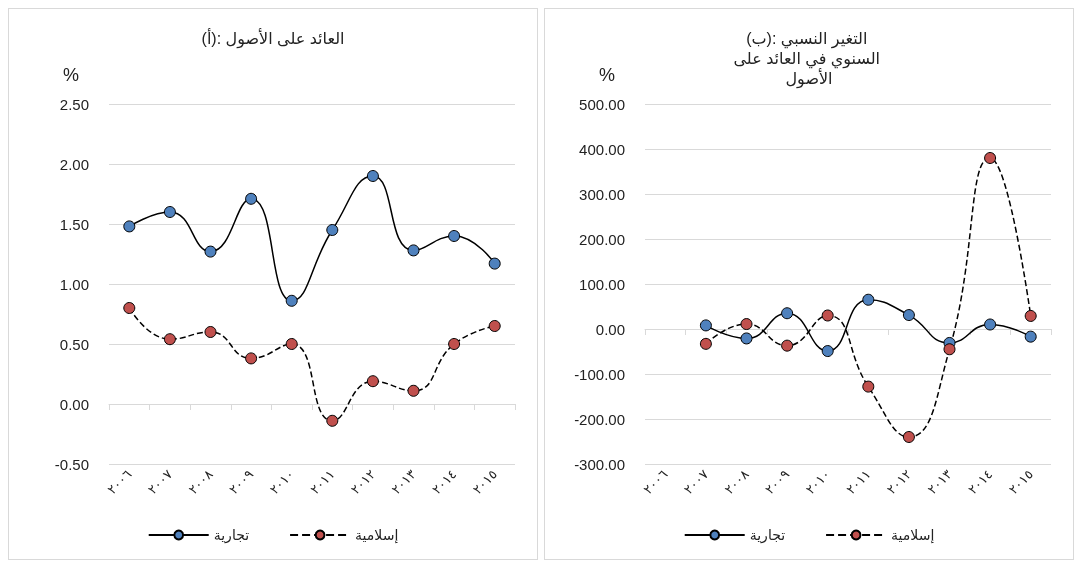 The height and width of the screenshot is (570, 1089). What do you see at coordinates (602, 104) in the screenshot?
I see `y-tick-label: 500.00` at bounding box center [602, 104].